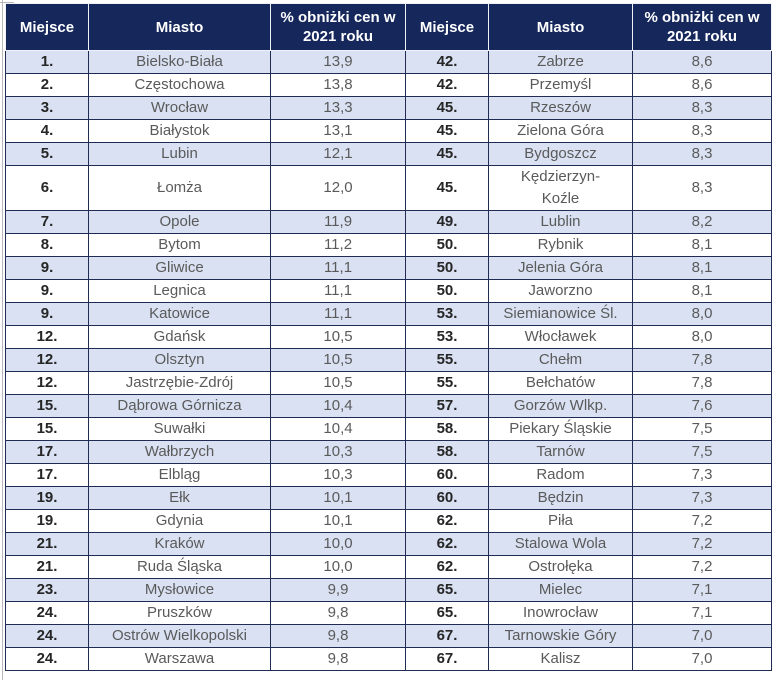 The image size is (776, 680). Describe the element at coordinates (560, 131) in the screenshot. I see `city-cell: Zielona Góra` at that location.